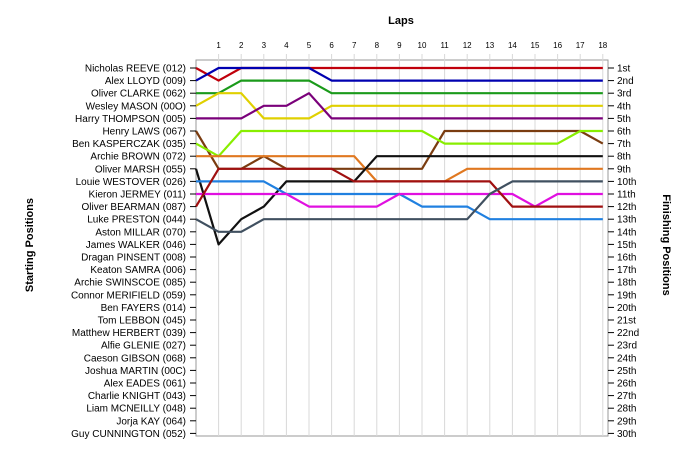 The image size is (700, 450). Describe the element at coordinates (626, 308) in the screenshot. I see `finish-label: 20th` at that location.